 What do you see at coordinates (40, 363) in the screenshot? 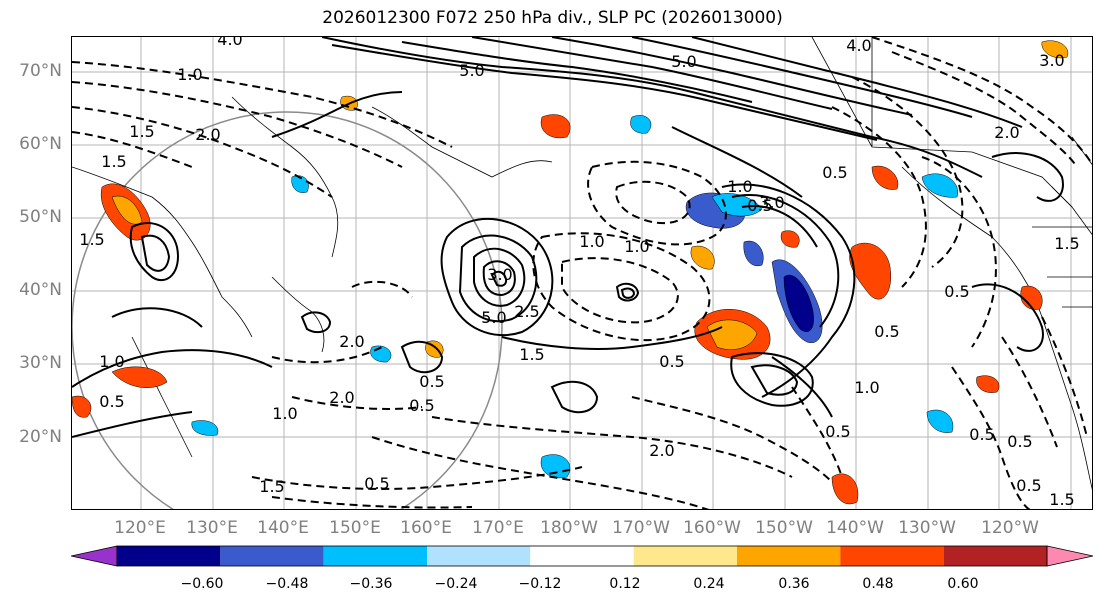
I see `lat-label-30n: 30°N` at bounding box center [40, 363].